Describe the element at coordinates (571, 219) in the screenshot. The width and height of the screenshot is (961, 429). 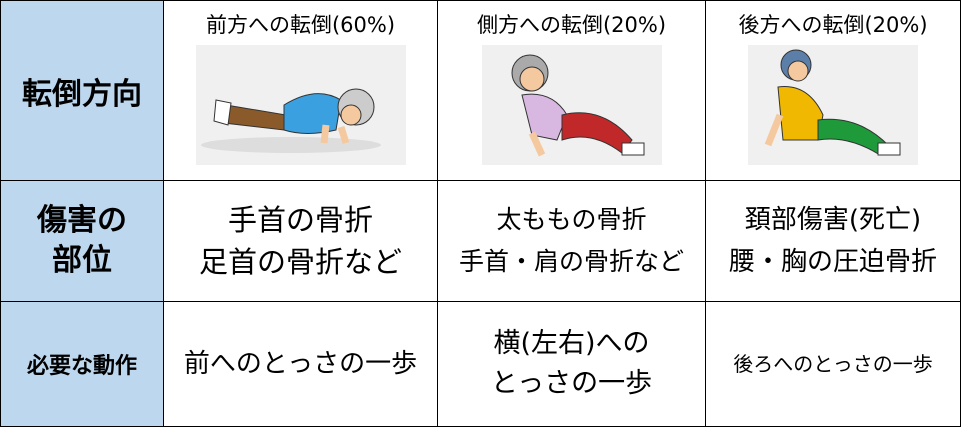
I see `cell-text: 太ももの骨折` at that location.